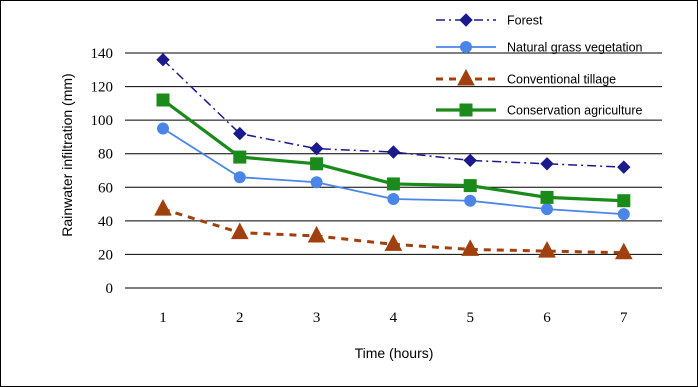 The height and width of the screenshot is (387, 698). What do you see at coordinates (394, 353) in the screenshot?
I see `x-axis-title: Time (hours)` at bounding box center [394, 353].